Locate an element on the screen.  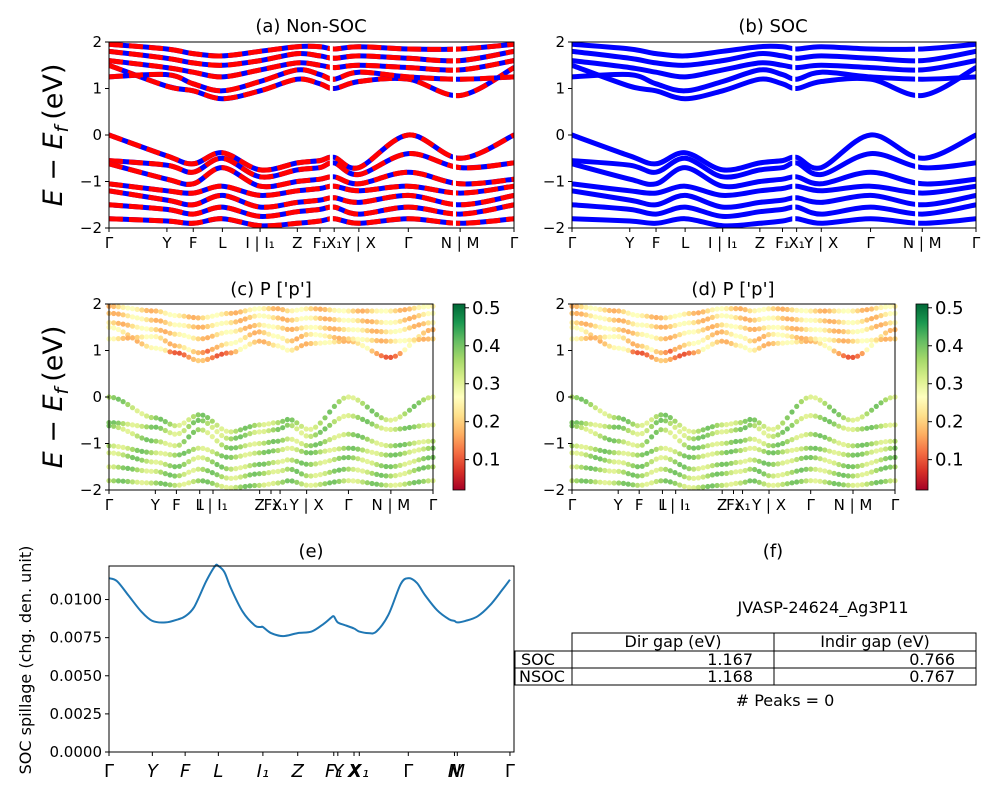
panel-b-ytick-label: −1 is located at coordinates (554, 182).